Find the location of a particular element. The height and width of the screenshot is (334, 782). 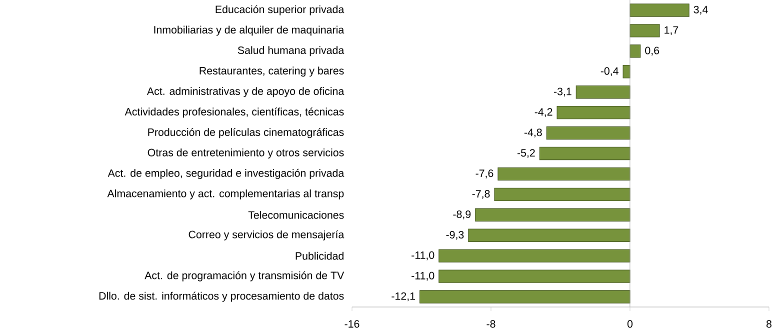

y-tick-label: Educación superior privada is located at coordinates (280, 10).